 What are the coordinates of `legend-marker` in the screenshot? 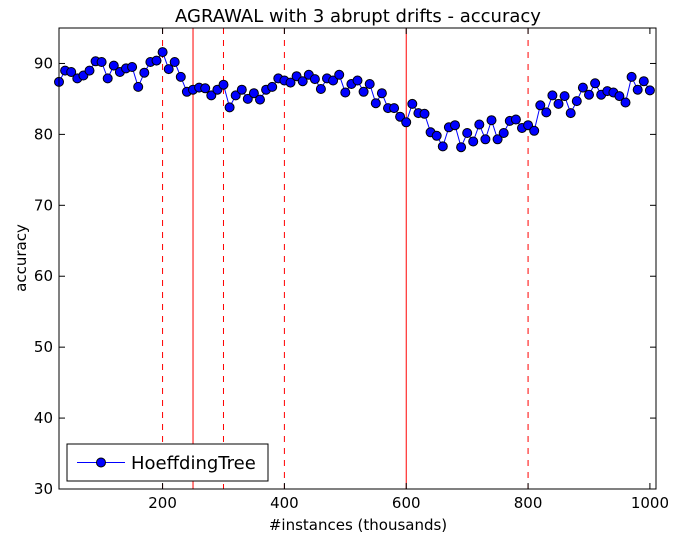 It's located at (101, 462).